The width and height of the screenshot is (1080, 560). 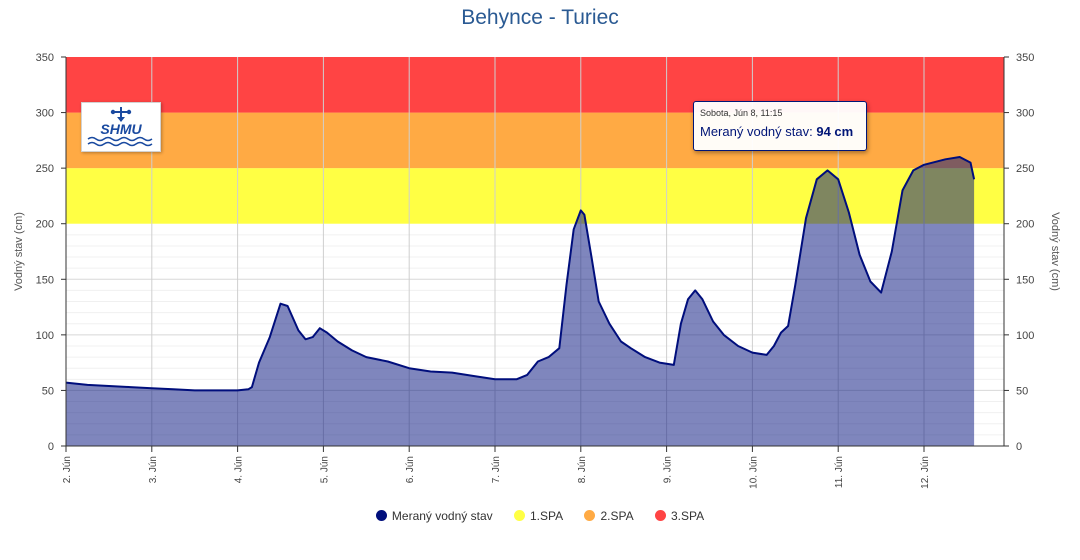 I want to click on shmu-logo-icon: SHMU, so click(x=120, y=127).